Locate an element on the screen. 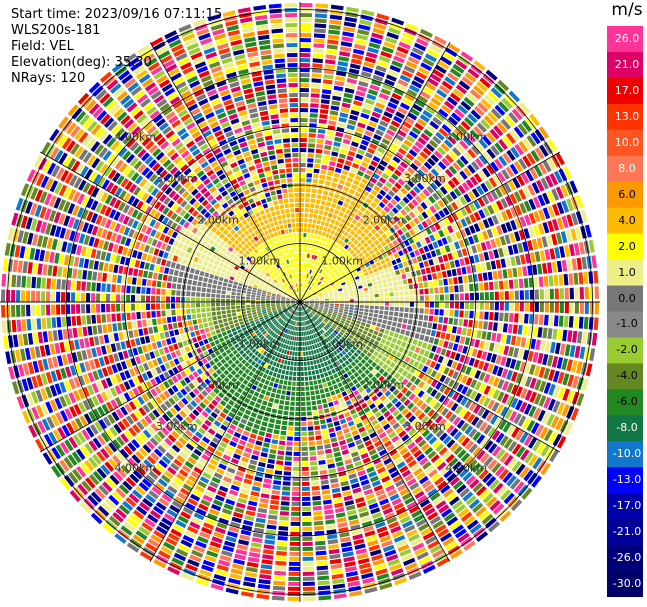 The height and width of the screenshot is (607, 647). colorbar-tick-label: 6.0 is located at coordinates (627, 194).